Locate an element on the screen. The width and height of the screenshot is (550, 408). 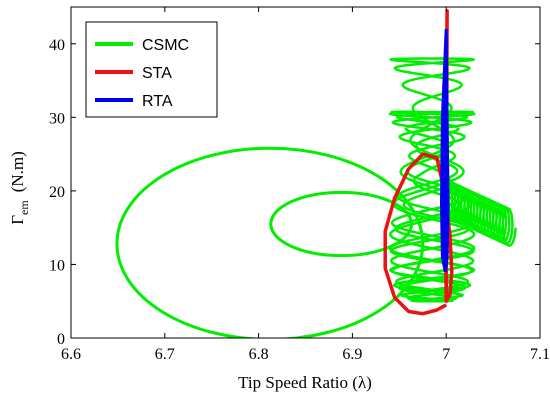
x-tick-label: 6.9 is located at coordinates (352, 354).